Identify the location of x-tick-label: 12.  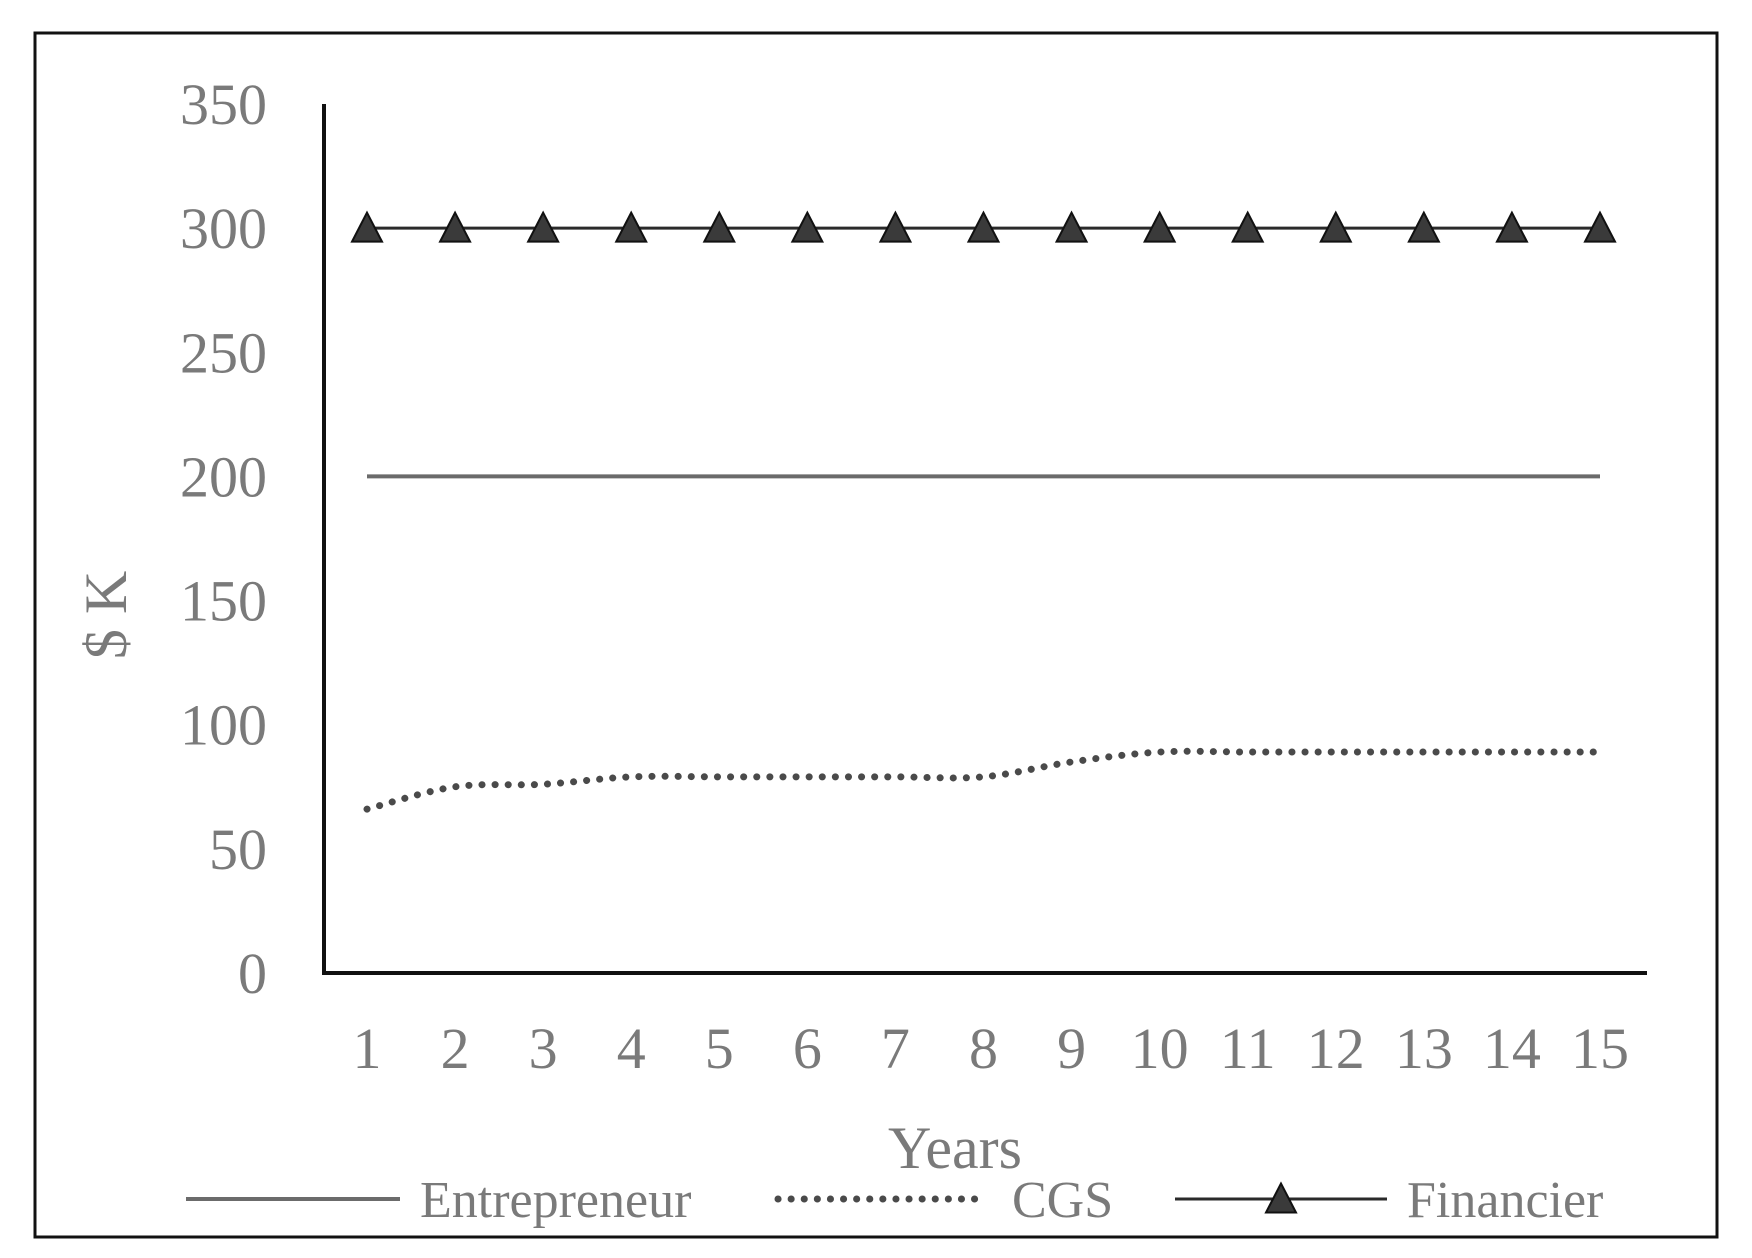
(1336, 1048).